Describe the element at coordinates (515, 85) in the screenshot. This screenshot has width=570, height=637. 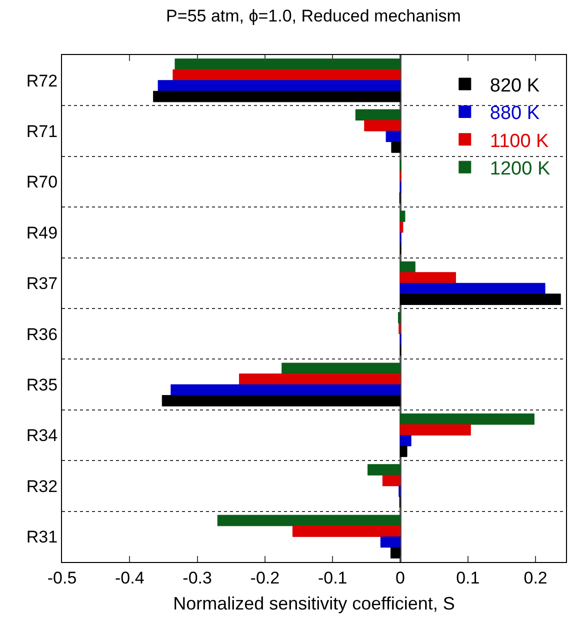
I see `legend-label: 820 K` at that location.